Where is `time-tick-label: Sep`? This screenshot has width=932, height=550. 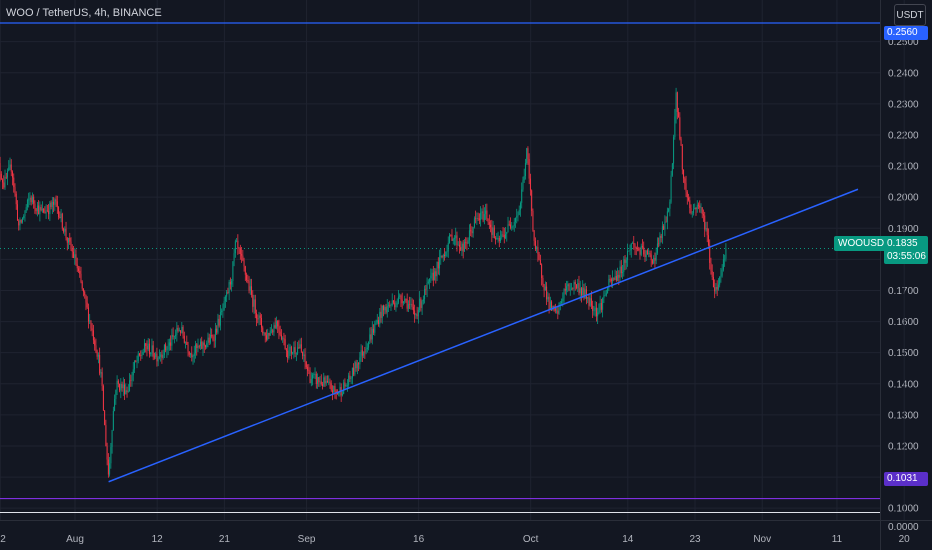 time-tick-label: Sep is located at coordinates (307, 539).